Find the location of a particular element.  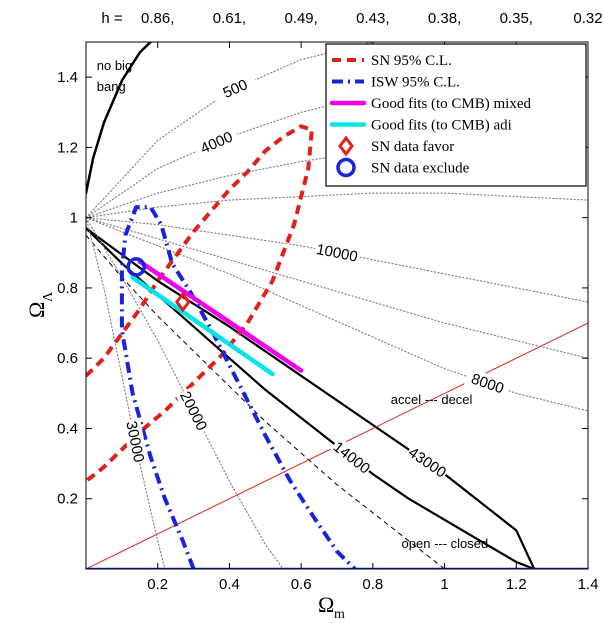

top-axis-label: 0.35, is located at coordinates (516, 18).